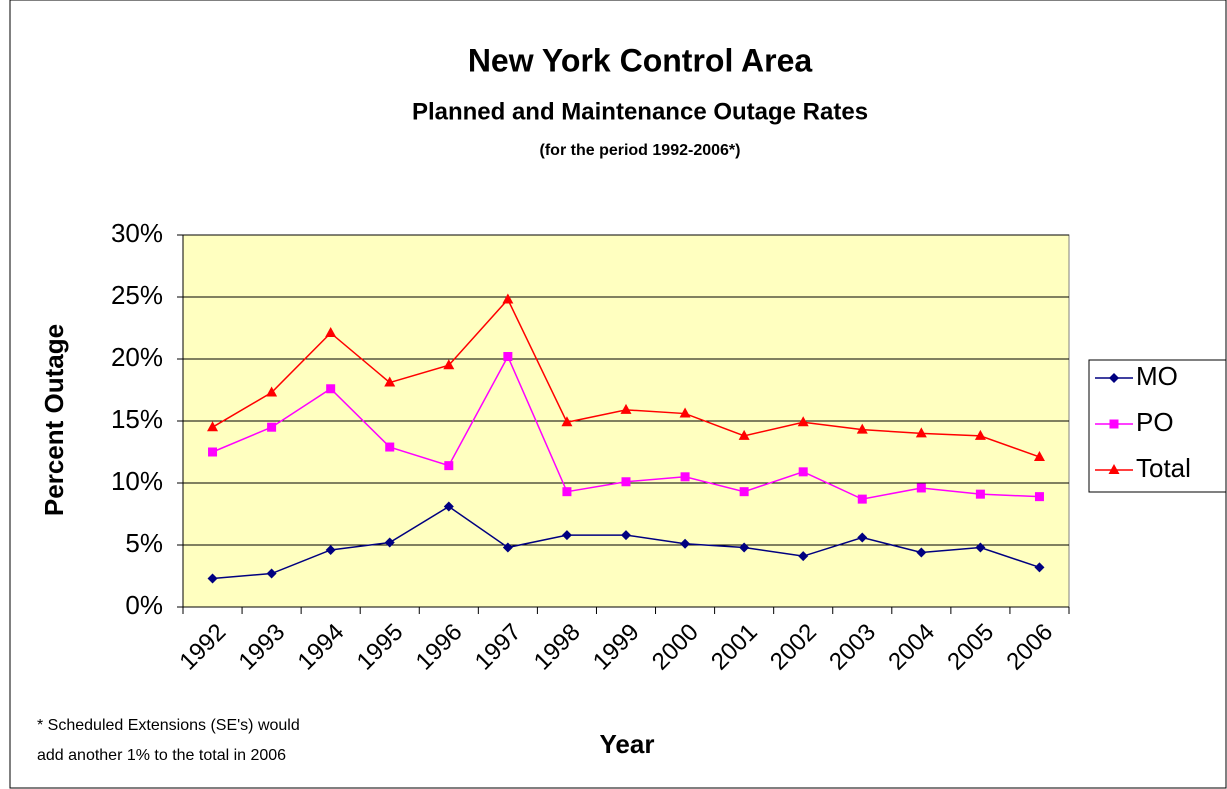 Image resolution: width=1227 pixels, height=789 pixels. What do you see at coordinates (144, 543) in the screenshot?
I see `y-tick-label: 5%` at bounding box center [144, 543].